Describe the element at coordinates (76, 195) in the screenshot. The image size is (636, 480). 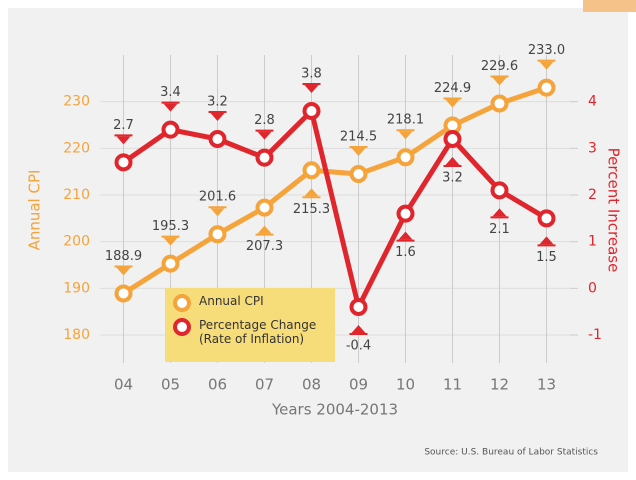
I see `y-tick-label: 210` at that location.